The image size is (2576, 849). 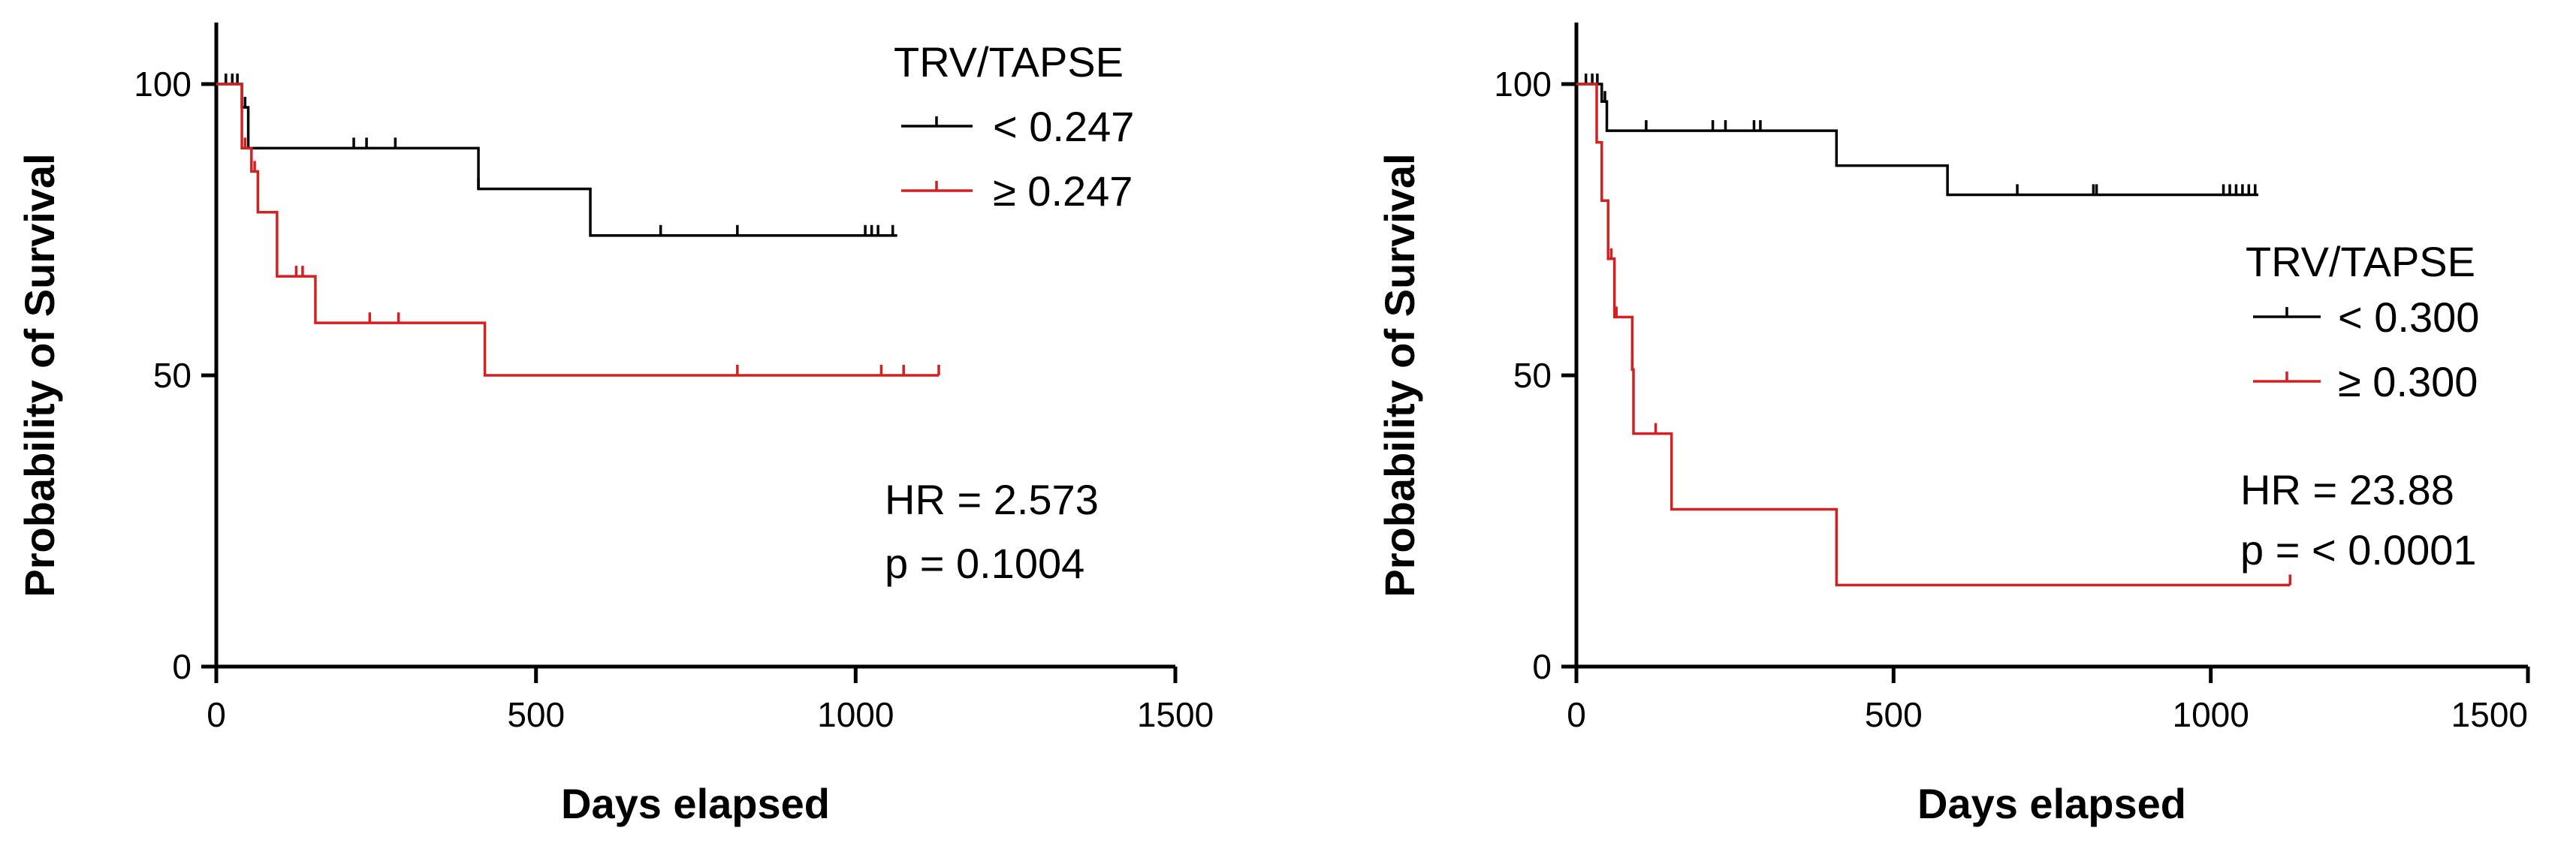 I want to click on legend-item-1: ≥ 0.300, so click(x=2365, y=381).